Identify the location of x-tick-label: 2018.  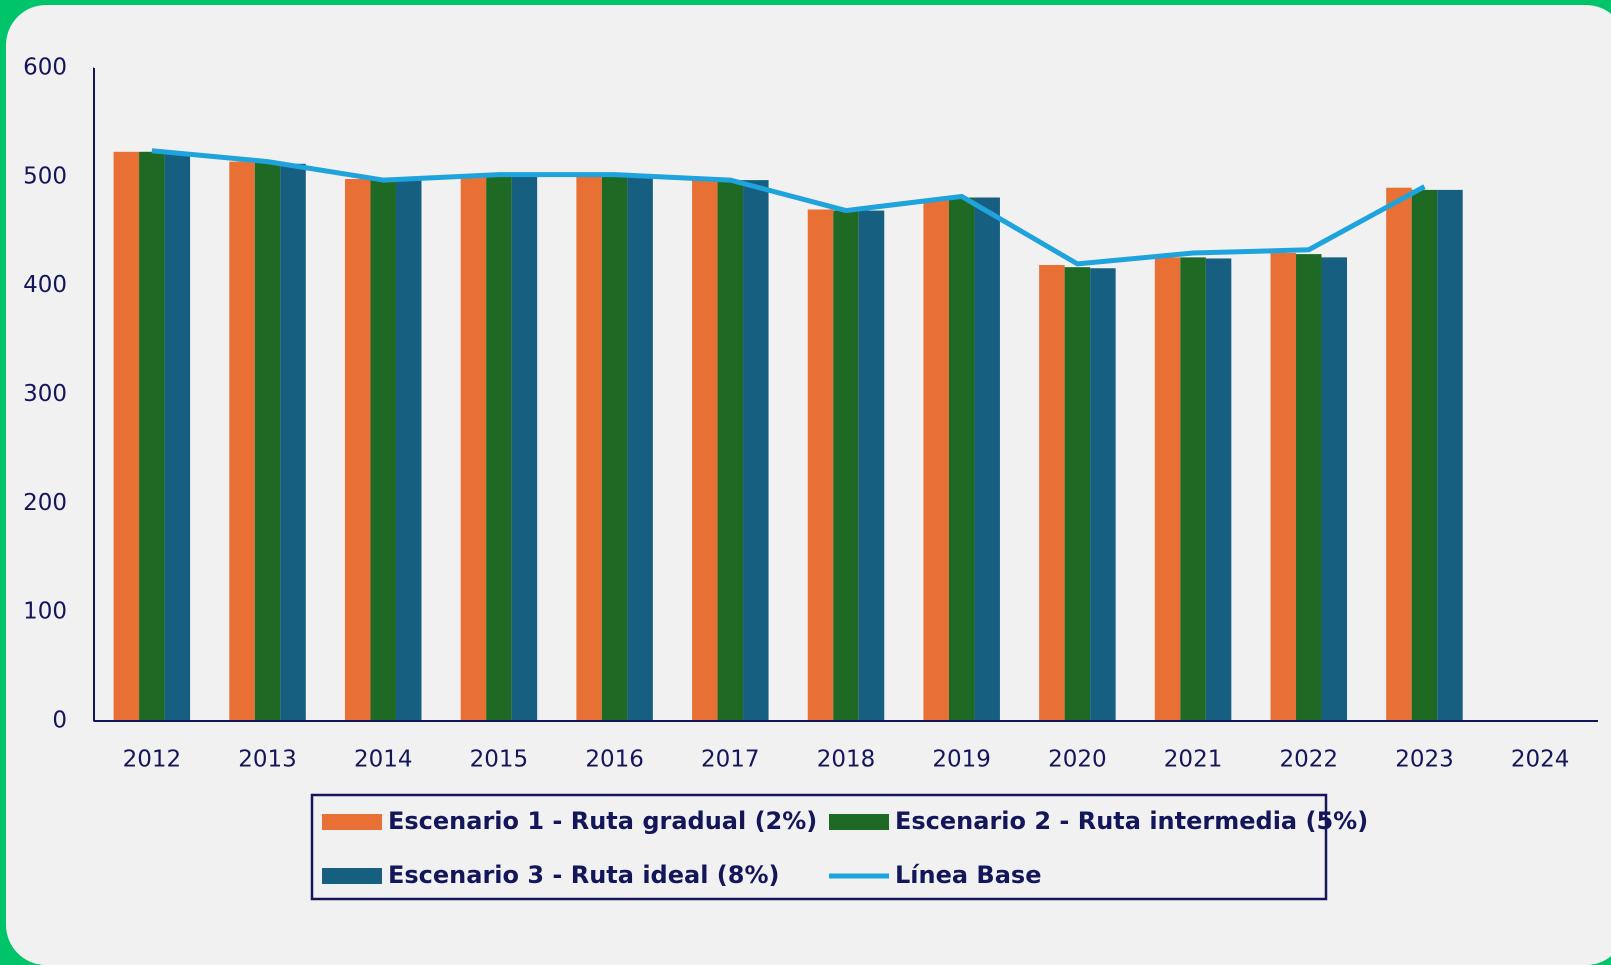
(846, 760).